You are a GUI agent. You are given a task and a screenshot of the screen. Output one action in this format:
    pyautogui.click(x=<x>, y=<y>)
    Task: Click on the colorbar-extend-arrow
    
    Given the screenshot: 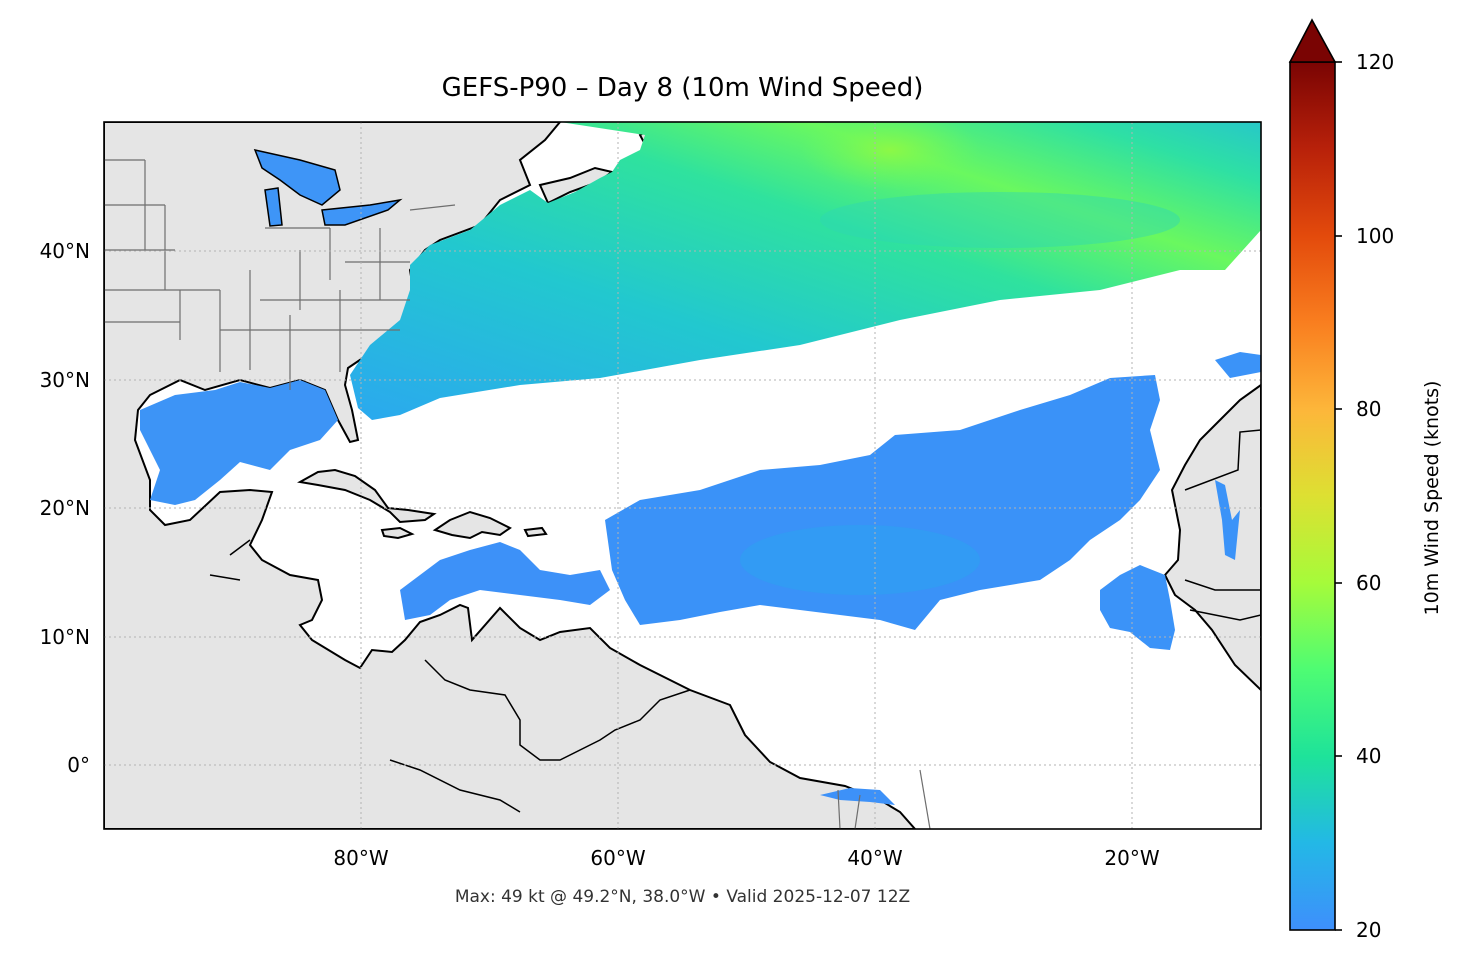 What is the action you would take?
    pyautogui.click(x=1312, y=40)
    